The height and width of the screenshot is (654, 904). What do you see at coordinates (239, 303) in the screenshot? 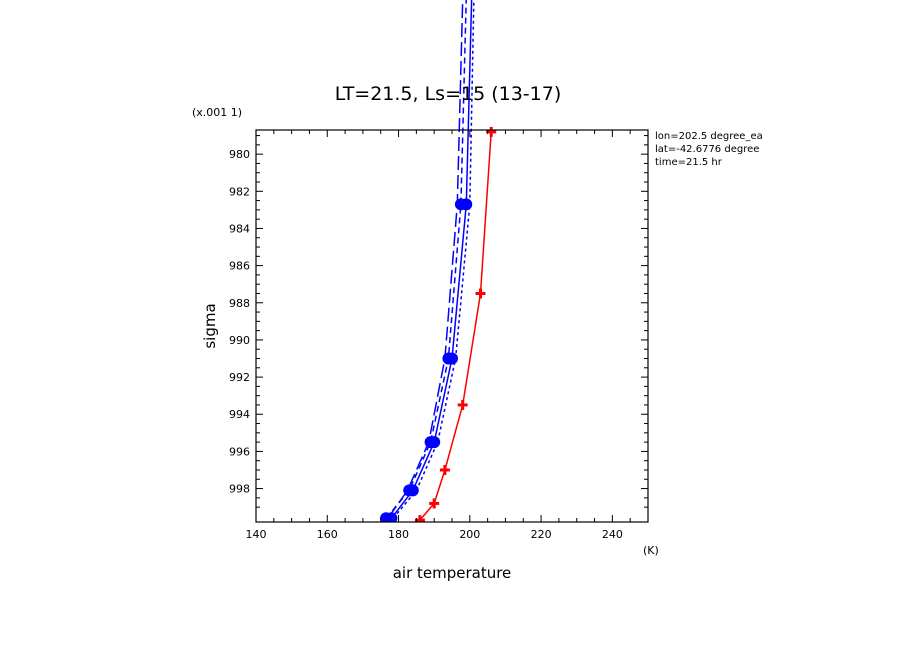
I see `y-tick-label: 988` at bounding box center [239, 303].